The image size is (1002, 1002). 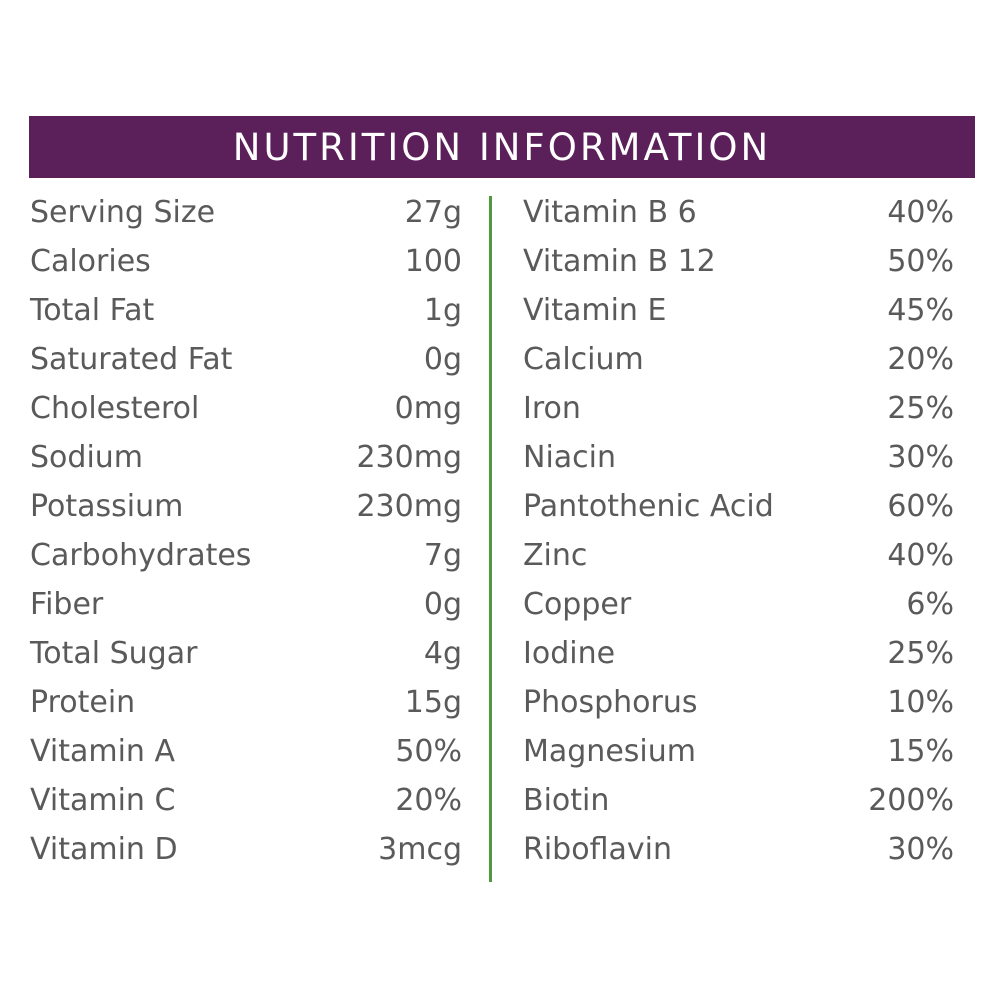 I want to click on nutrient-label: Vitamin C, so click(x=103, y=800).